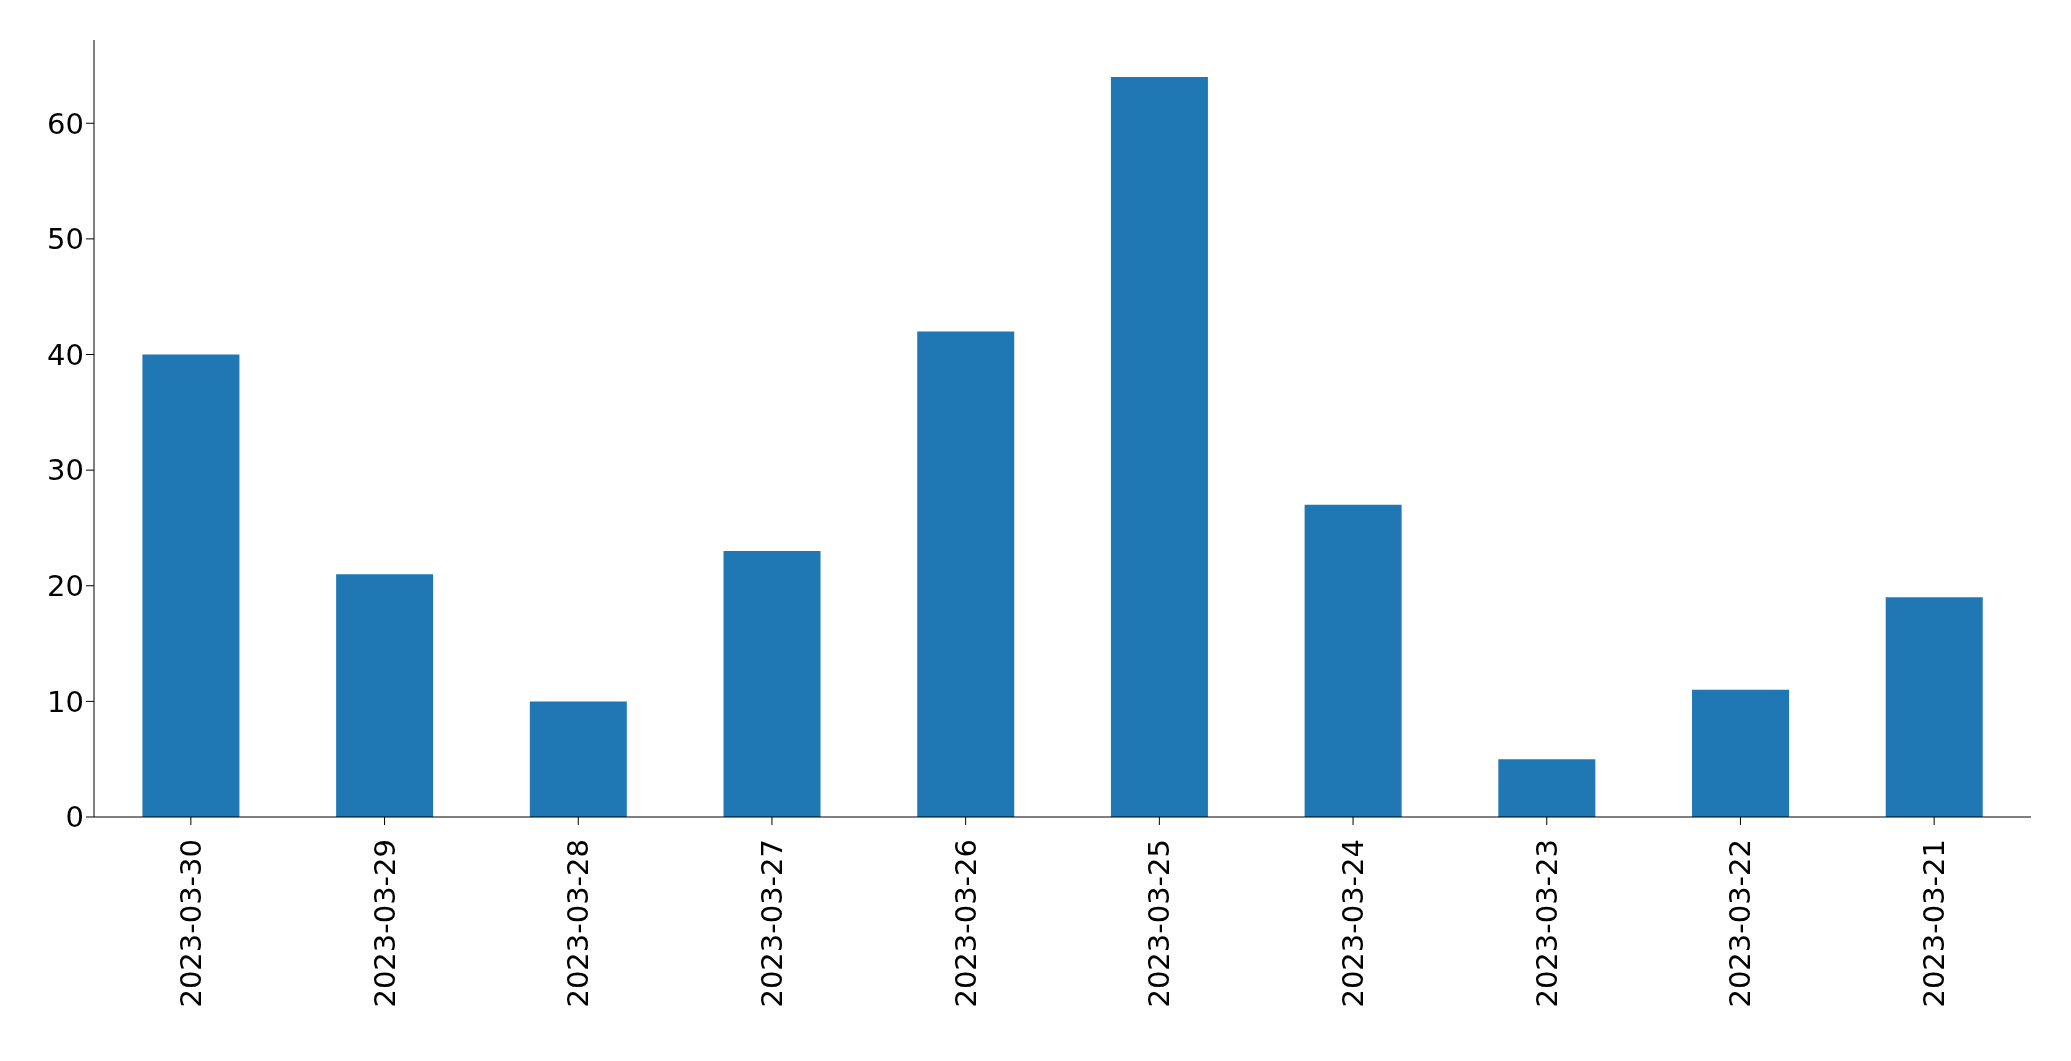  Describe the element at coordinates (1546, 923) in the screenshot. I see `x-tick-label: 2023-03-23` at that location.